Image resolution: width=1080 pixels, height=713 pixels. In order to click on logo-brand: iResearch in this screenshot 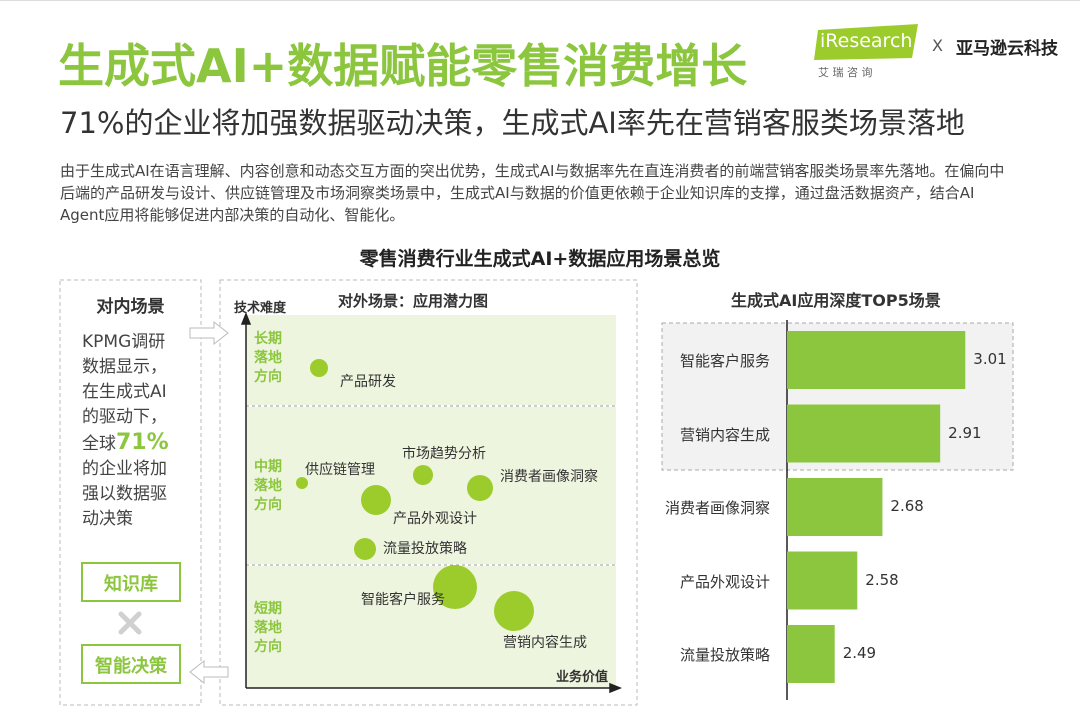, I will do `click(866, 41)`.